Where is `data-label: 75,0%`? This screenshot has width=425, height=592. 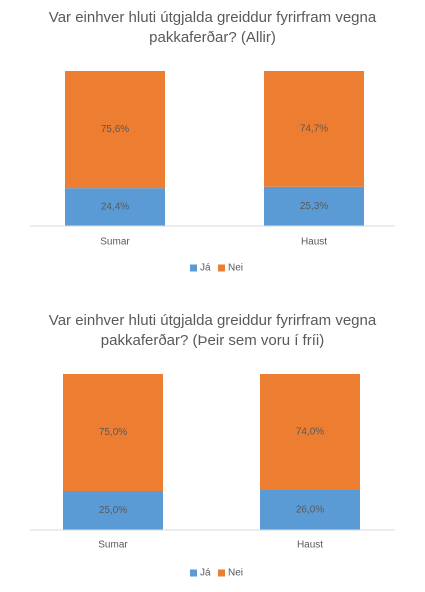
data-label: 75,0% is located at coordinates (113, 432).